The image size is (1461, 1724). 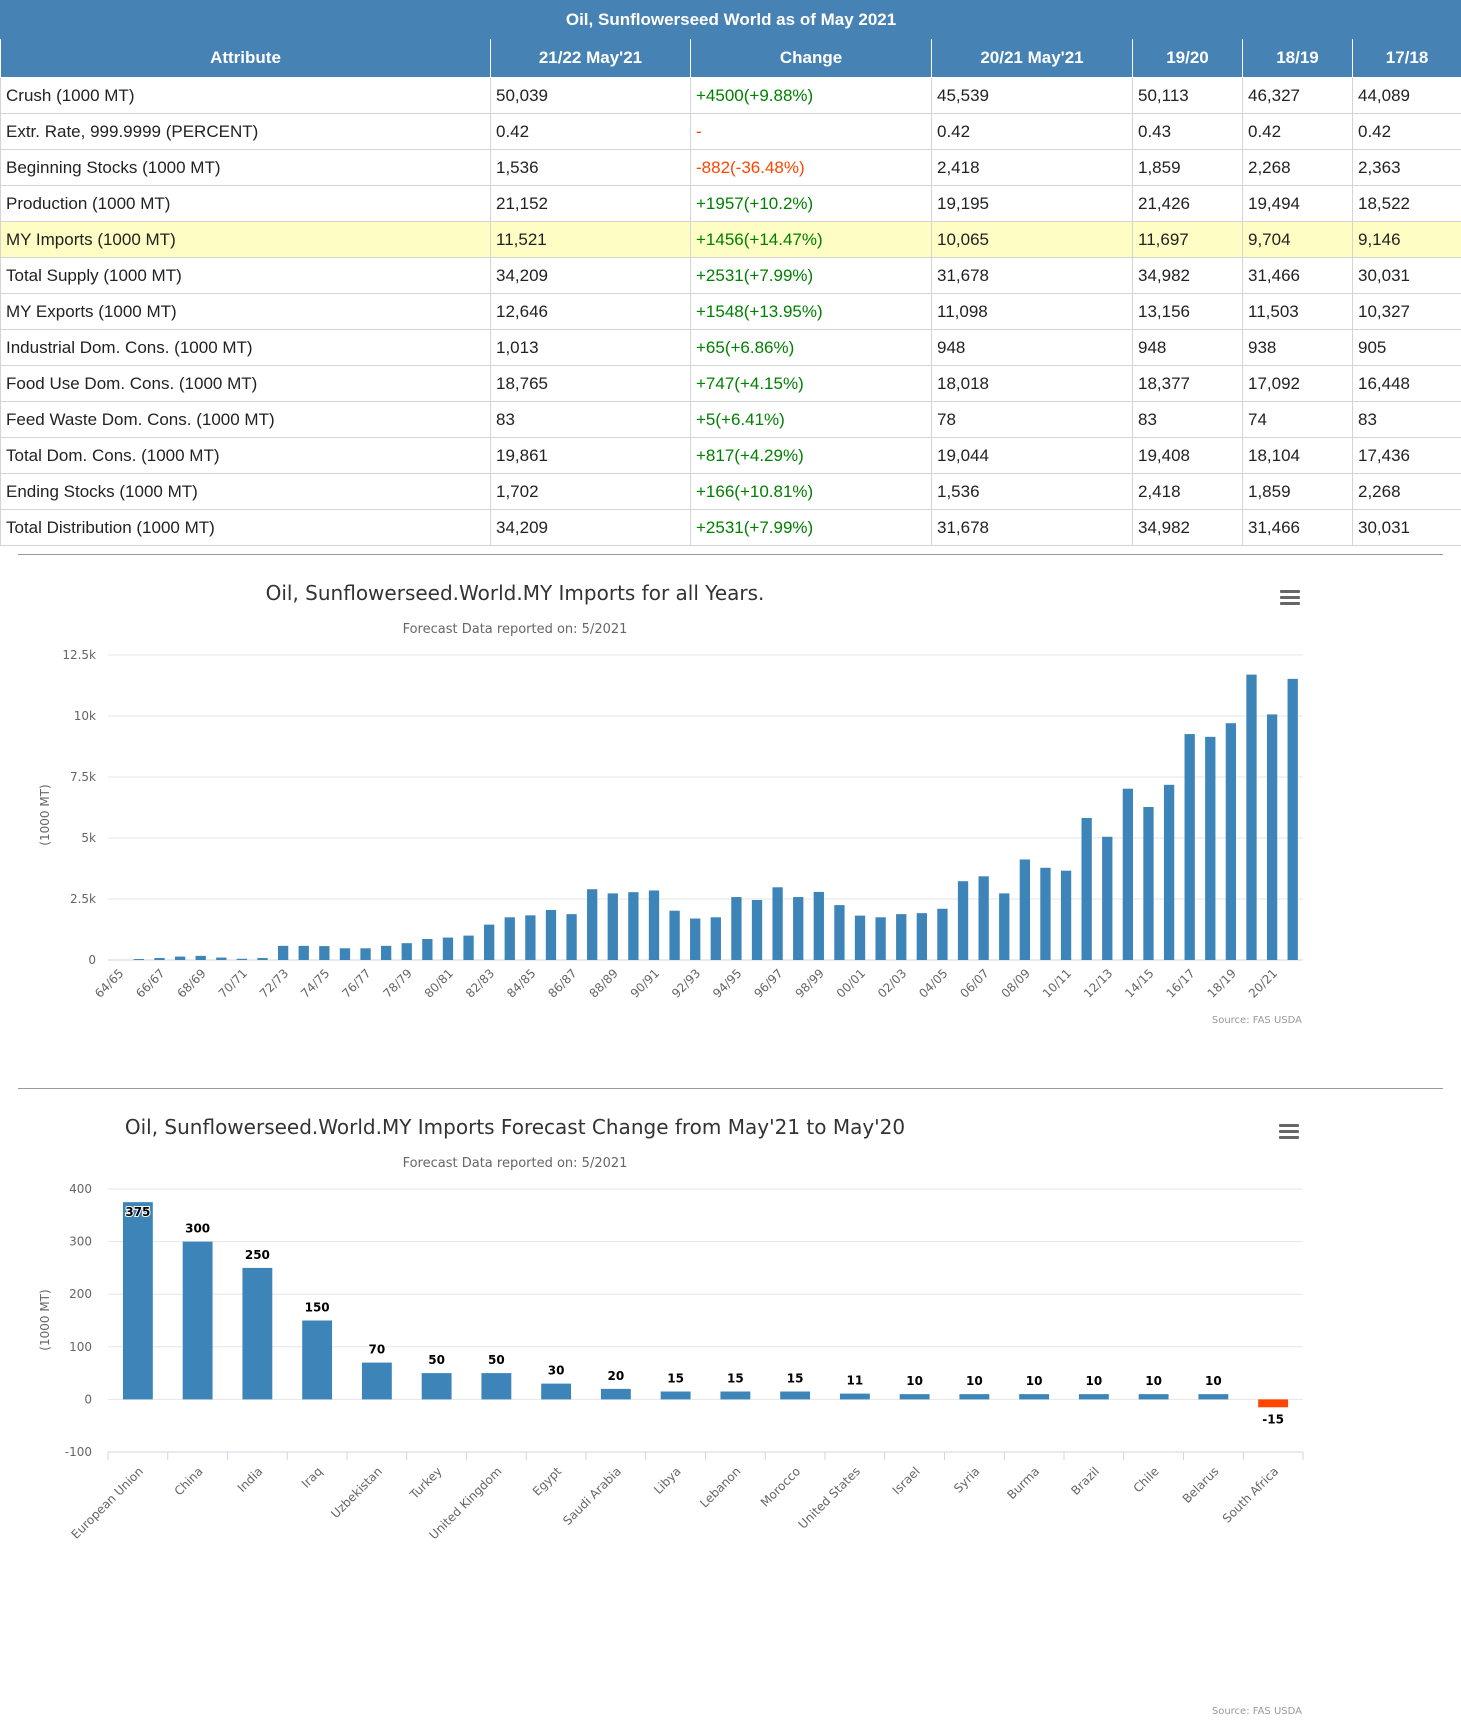 I want to click on column-header-change: Change, so click(x=811, y=58).